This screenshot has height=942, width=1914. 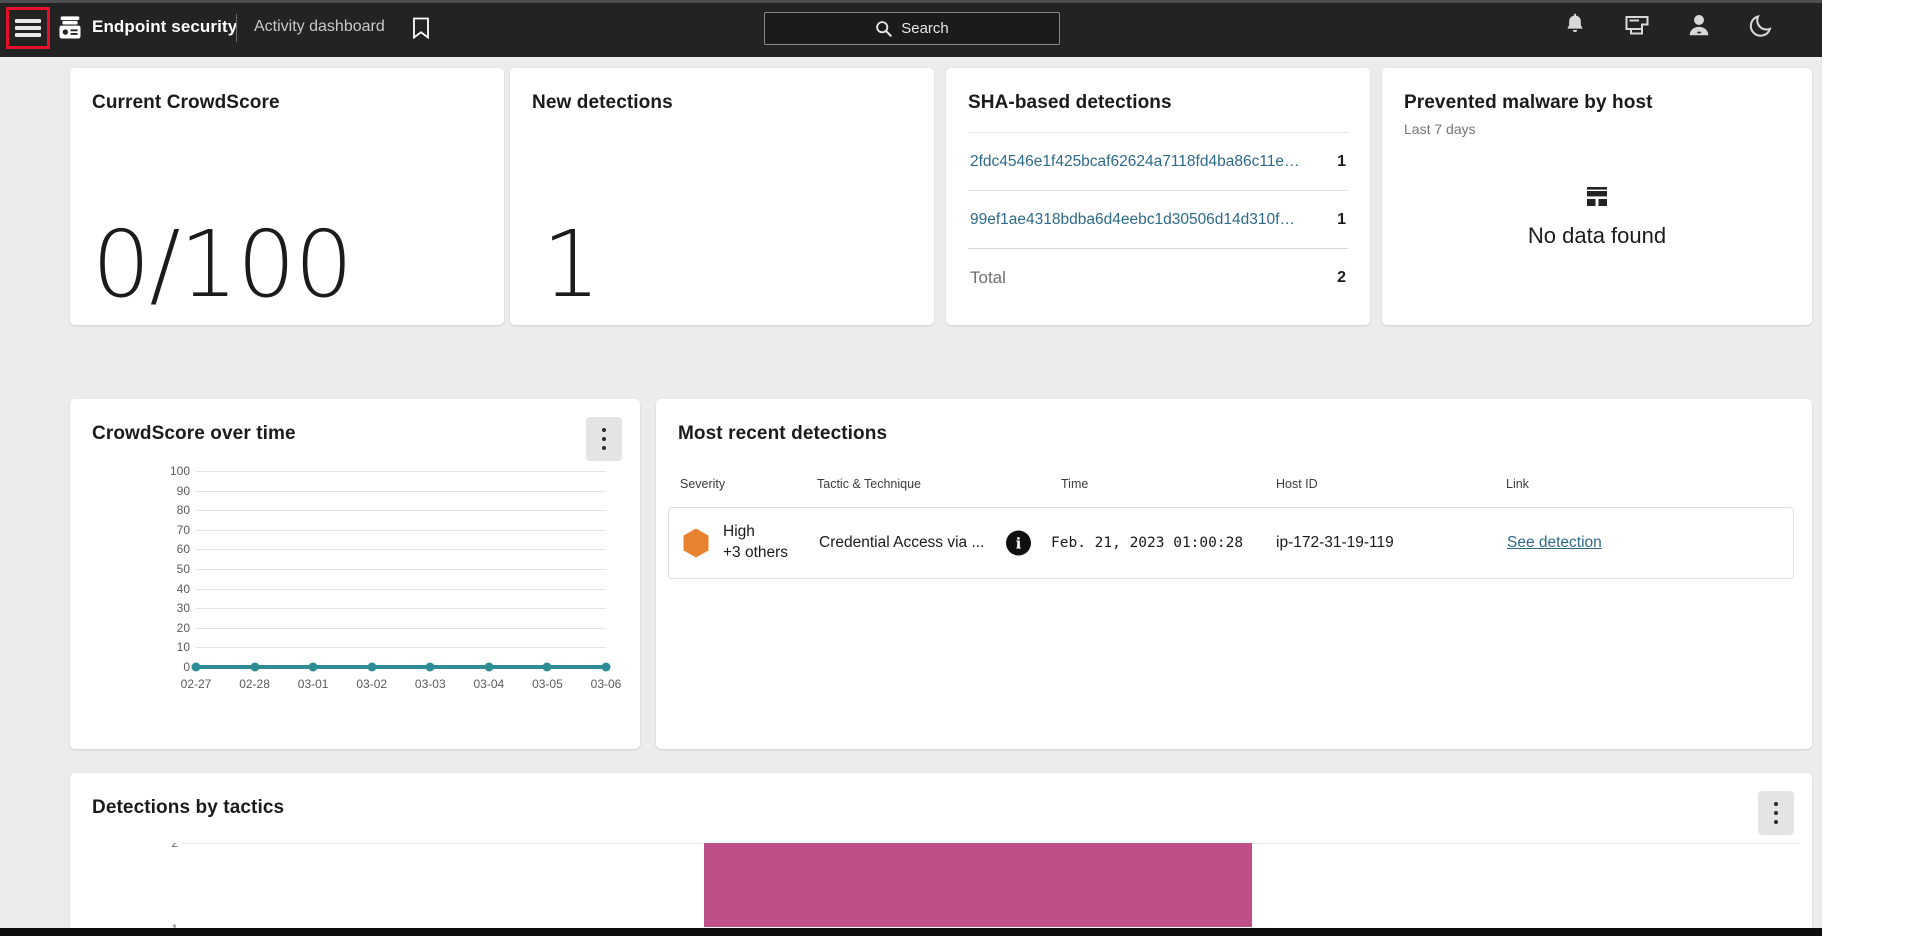 I want to click on x-tick-label: 02-27, so click(x=196, y=684).